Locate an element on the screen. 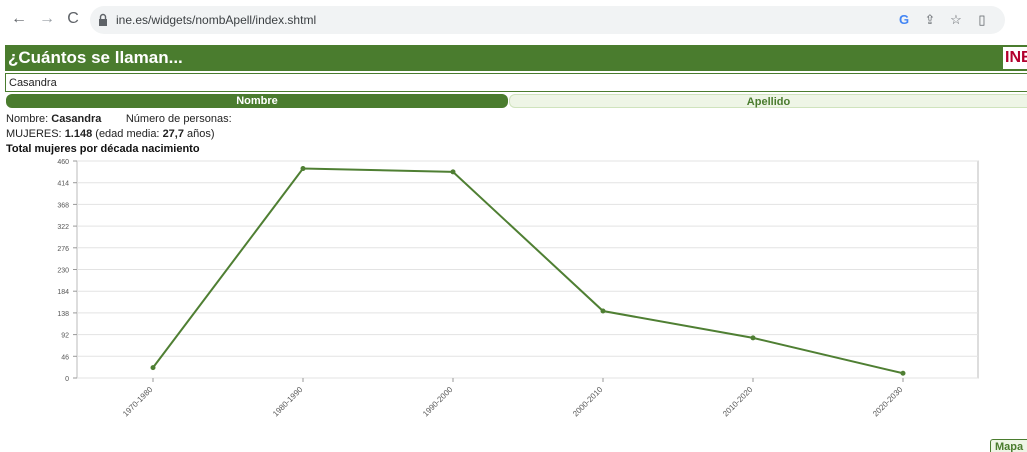 The height and width of the screenshot is (452, 1027). y-tick-label: 322 is located at coordinates (63, 227).